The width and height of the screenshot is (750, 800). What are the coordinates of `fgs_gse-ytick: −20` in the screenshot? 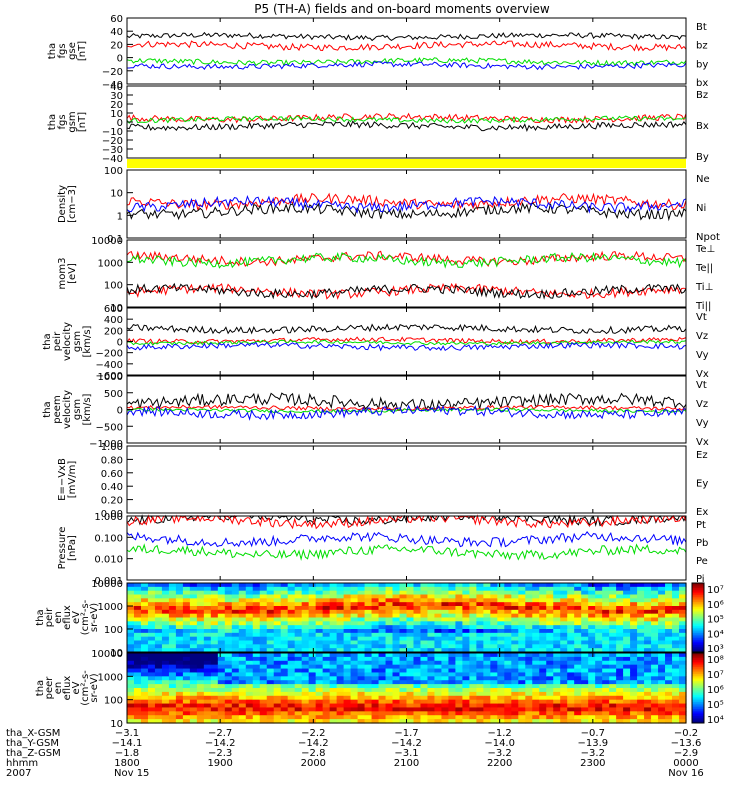 It's located at (112, 72).